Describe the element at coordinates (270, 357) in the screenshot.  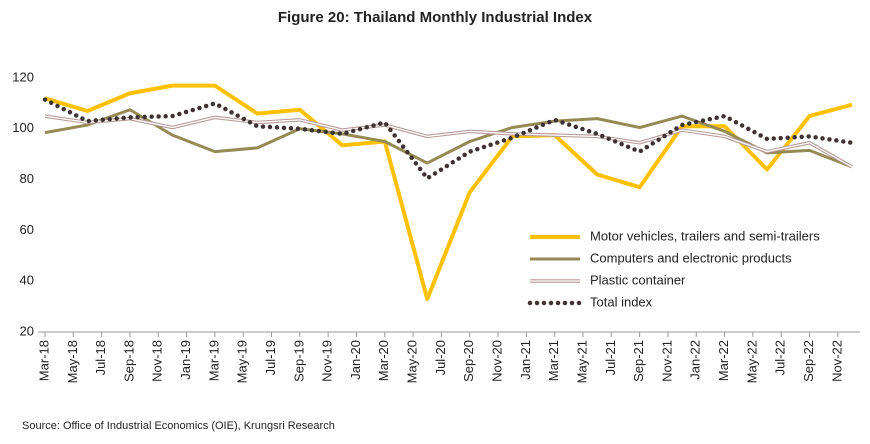
I see `x-tick-label: Jul-19` at that location.